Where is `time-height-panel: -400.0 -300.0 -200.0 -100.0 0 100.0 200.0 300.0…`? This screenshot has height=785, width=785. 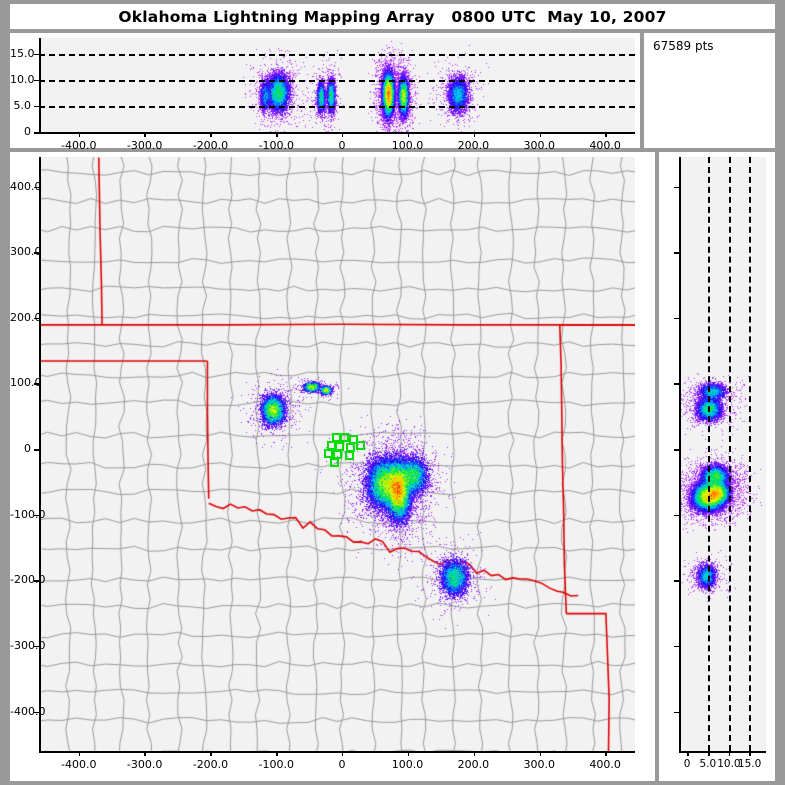
time-height-panel: -400.0 -300.0 -200.0 -100.0 0 100.0 200.0 300.0… is located at coordinates (325, 92).